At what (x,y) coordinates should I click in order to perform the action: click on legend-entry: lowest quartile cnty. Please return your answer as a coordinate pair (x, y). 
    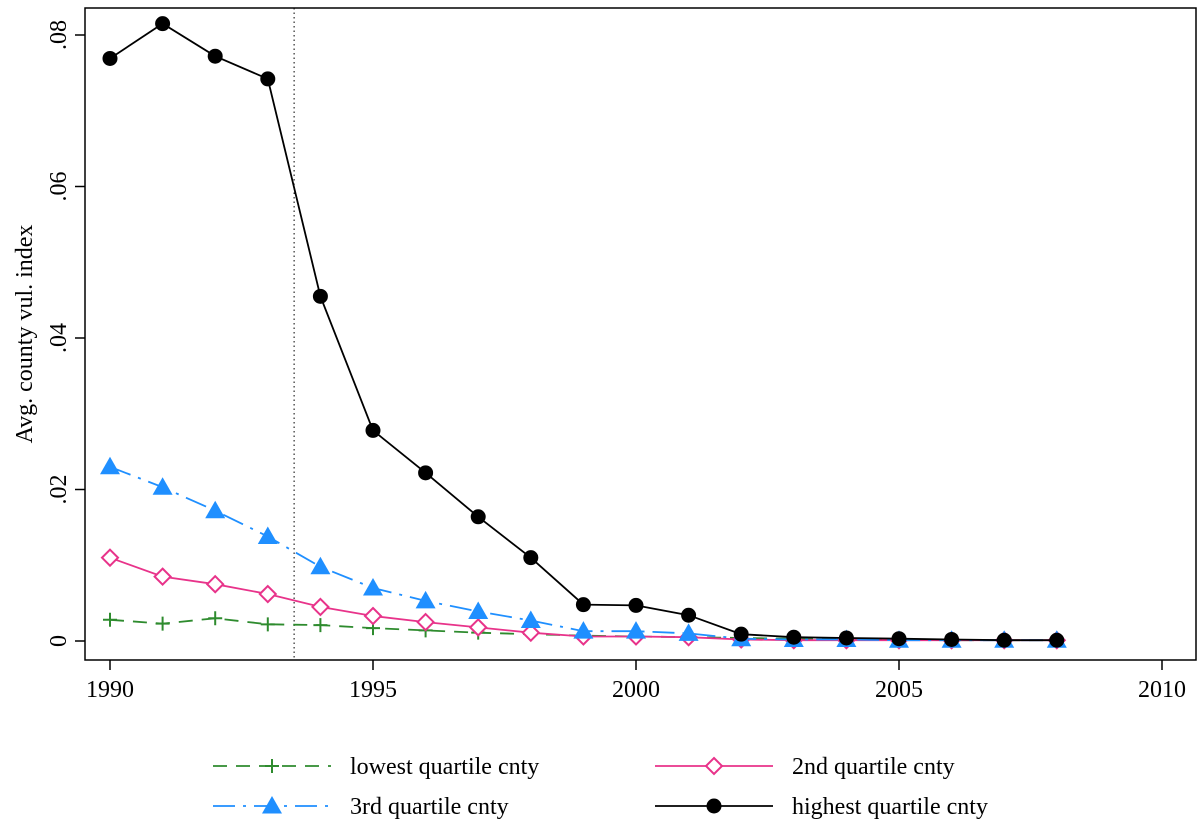
    Looking at the image, I should click on (376, 767).